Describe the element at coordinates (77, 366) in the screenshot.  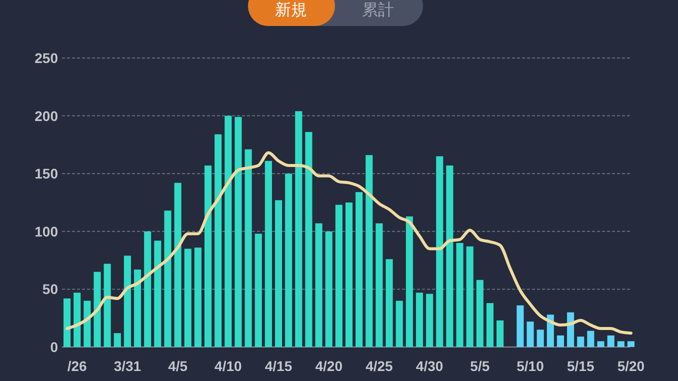
I see `x-tick-label: /26` at that location.